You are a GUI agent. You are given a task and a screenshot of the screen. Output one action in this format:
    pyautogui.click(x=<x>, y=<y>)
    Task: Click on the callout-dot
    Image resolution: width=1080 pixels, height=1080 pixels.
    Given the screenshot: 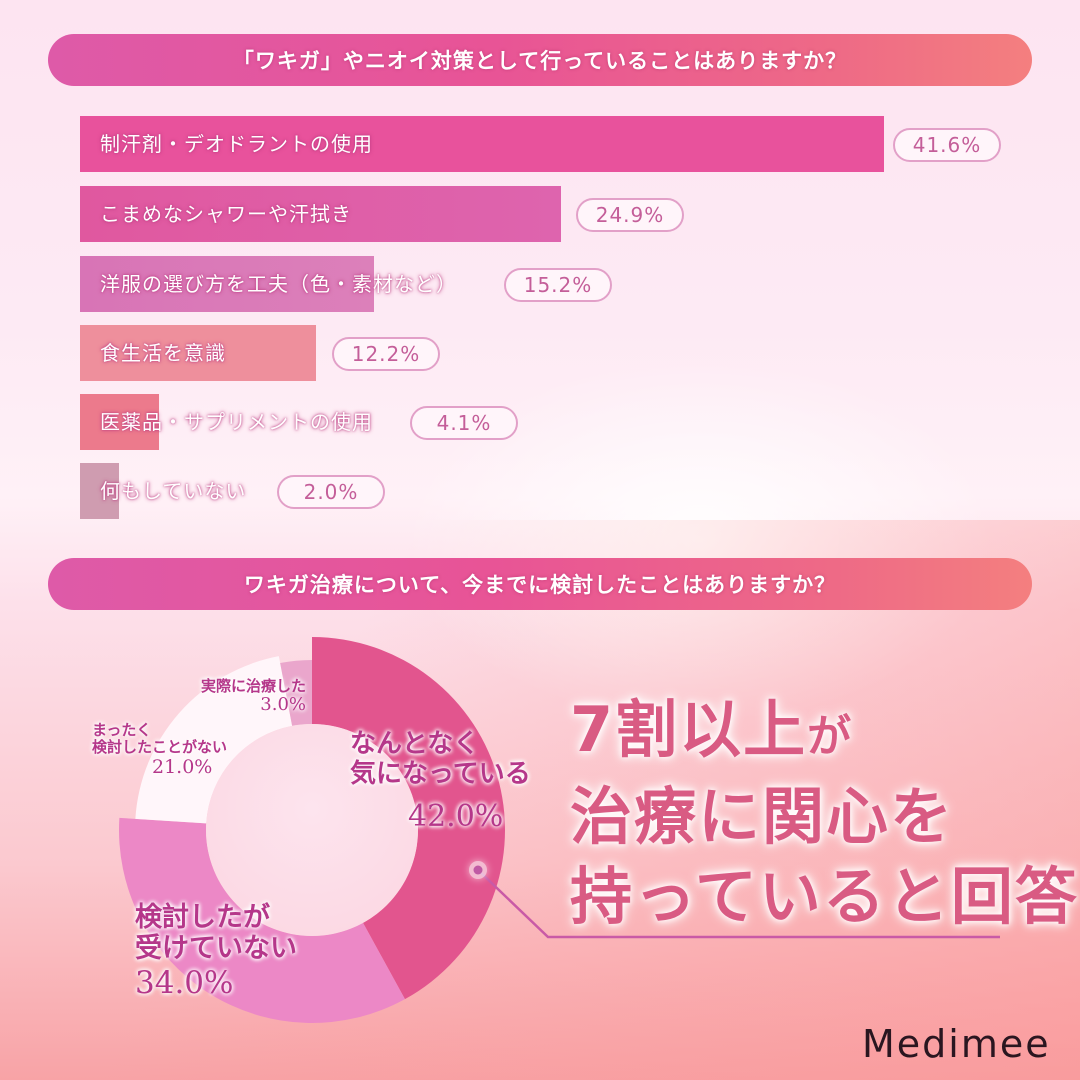 What is the action you would take?
    pyautogui.click(x=478, y=870)
    